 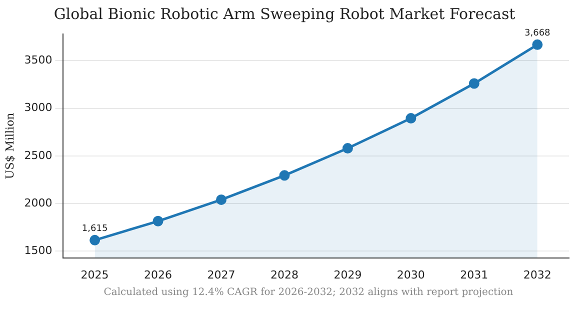 I want to click on x-tick-label: 2025, so click(x=94, y=275).